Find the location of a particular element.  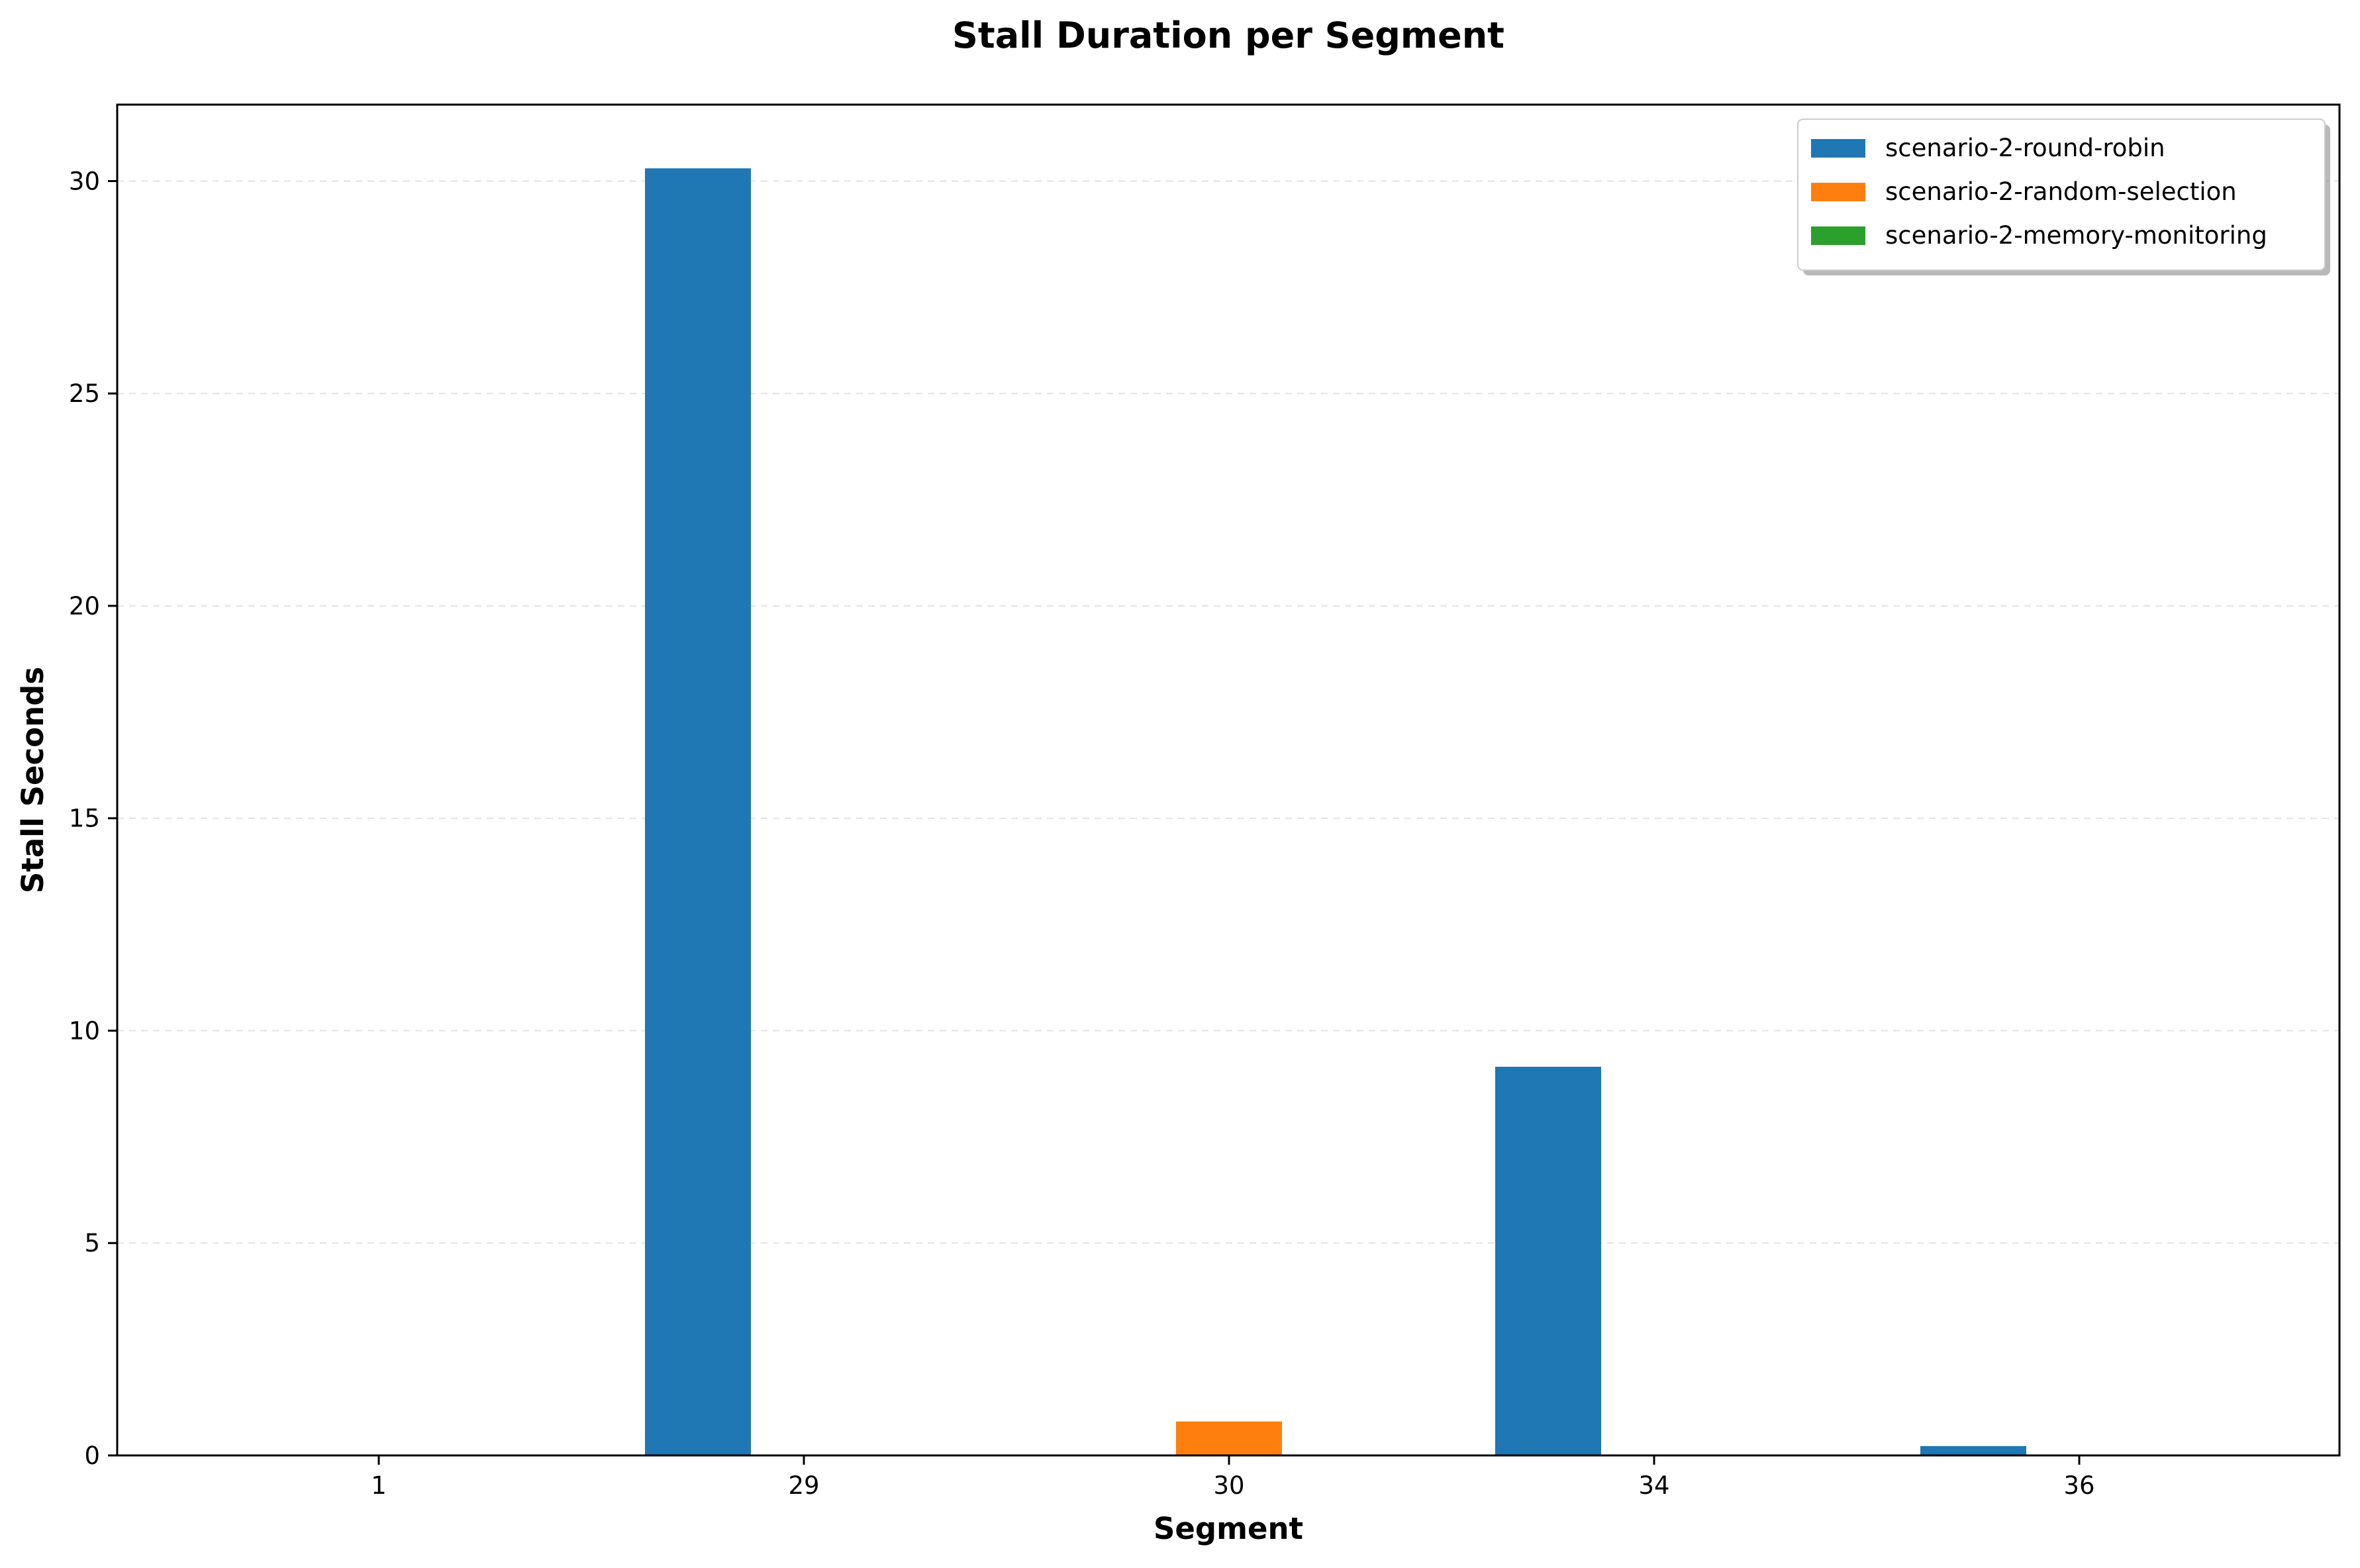

legend-swatch-scenario-2-round-robin is located at coordinates (1838, 148).